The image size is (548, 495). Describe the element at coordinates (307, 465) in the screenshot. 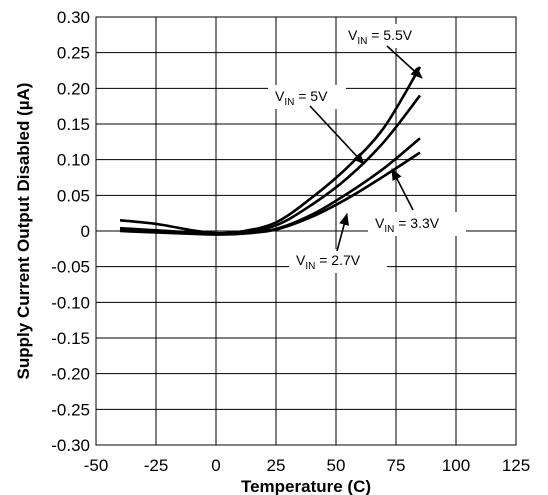

I see `x-tick-labels: -50 -25 0 25 50 75 100 125` at that location.